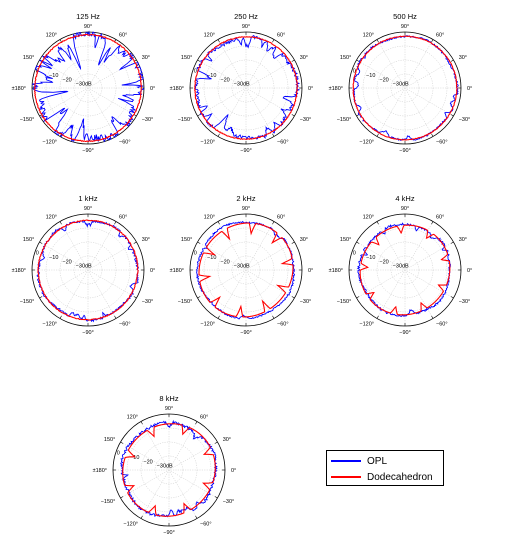 This screenshot has width=508, height=550. Describe the element at coordinates (377, 461) in the screenshot. I see `legend-label-opl: OPL` at that location.